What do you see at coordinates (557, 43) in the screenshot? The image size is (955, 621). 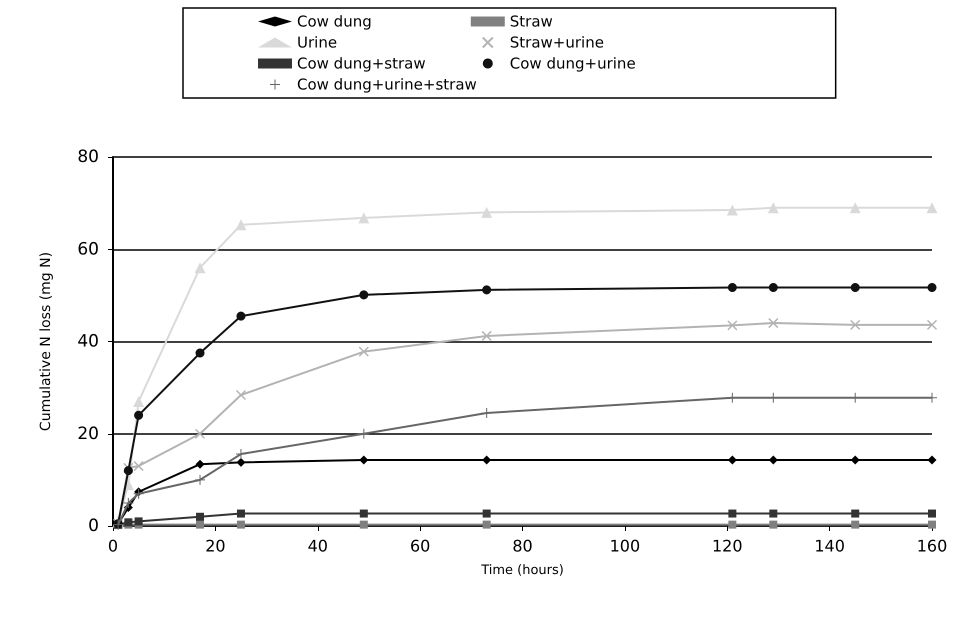 I see `legend-label: Straw+urine` at bounding box center [557, 43].